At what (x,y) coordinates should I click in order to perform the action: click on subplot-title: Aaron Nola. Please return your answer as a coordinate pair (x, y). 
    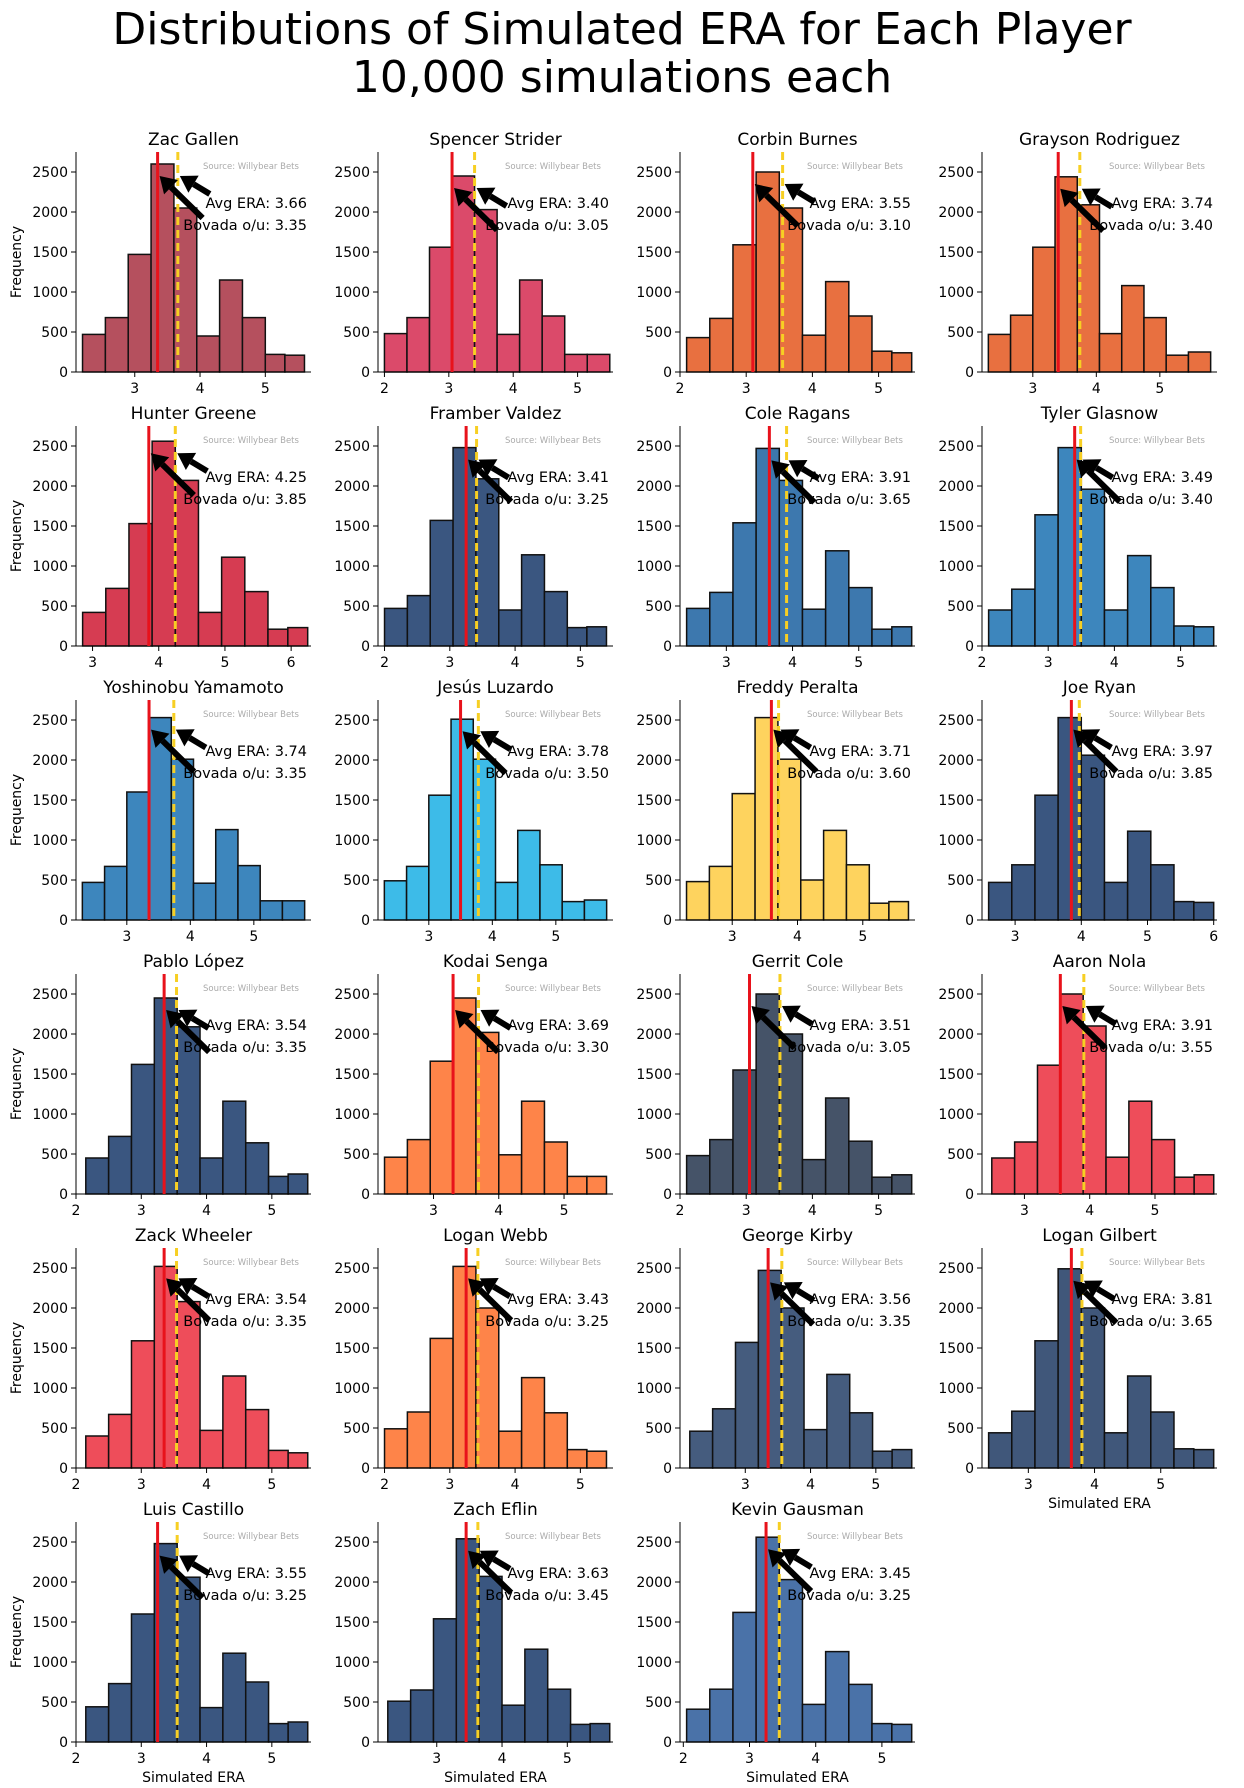
    Looking at the image, I should click on (1100, 962).